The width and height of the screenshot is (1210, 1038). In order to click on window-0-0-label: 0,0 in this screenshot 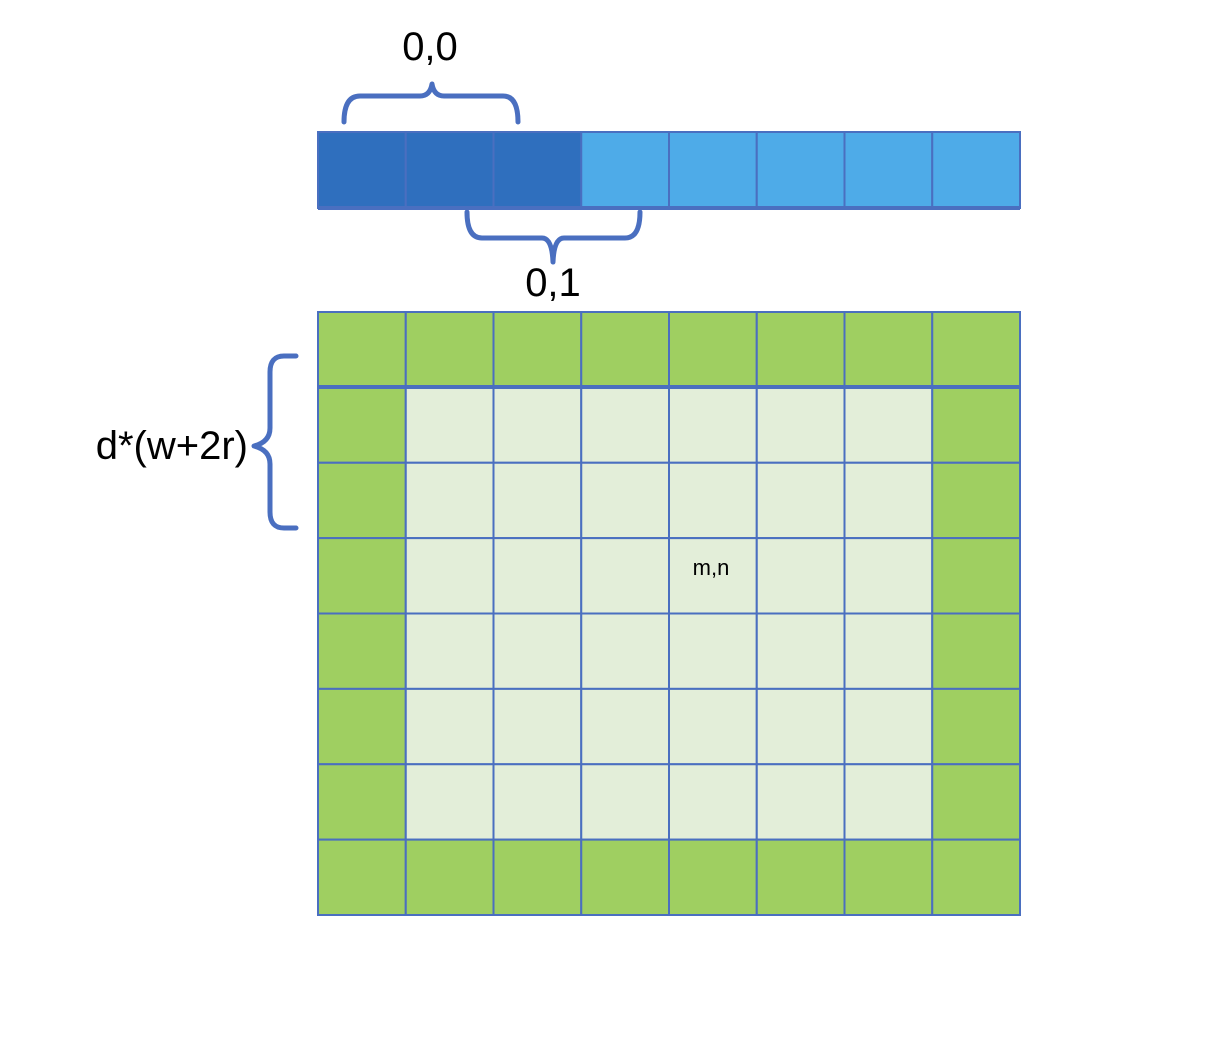, I will do `click(430, 47)`.